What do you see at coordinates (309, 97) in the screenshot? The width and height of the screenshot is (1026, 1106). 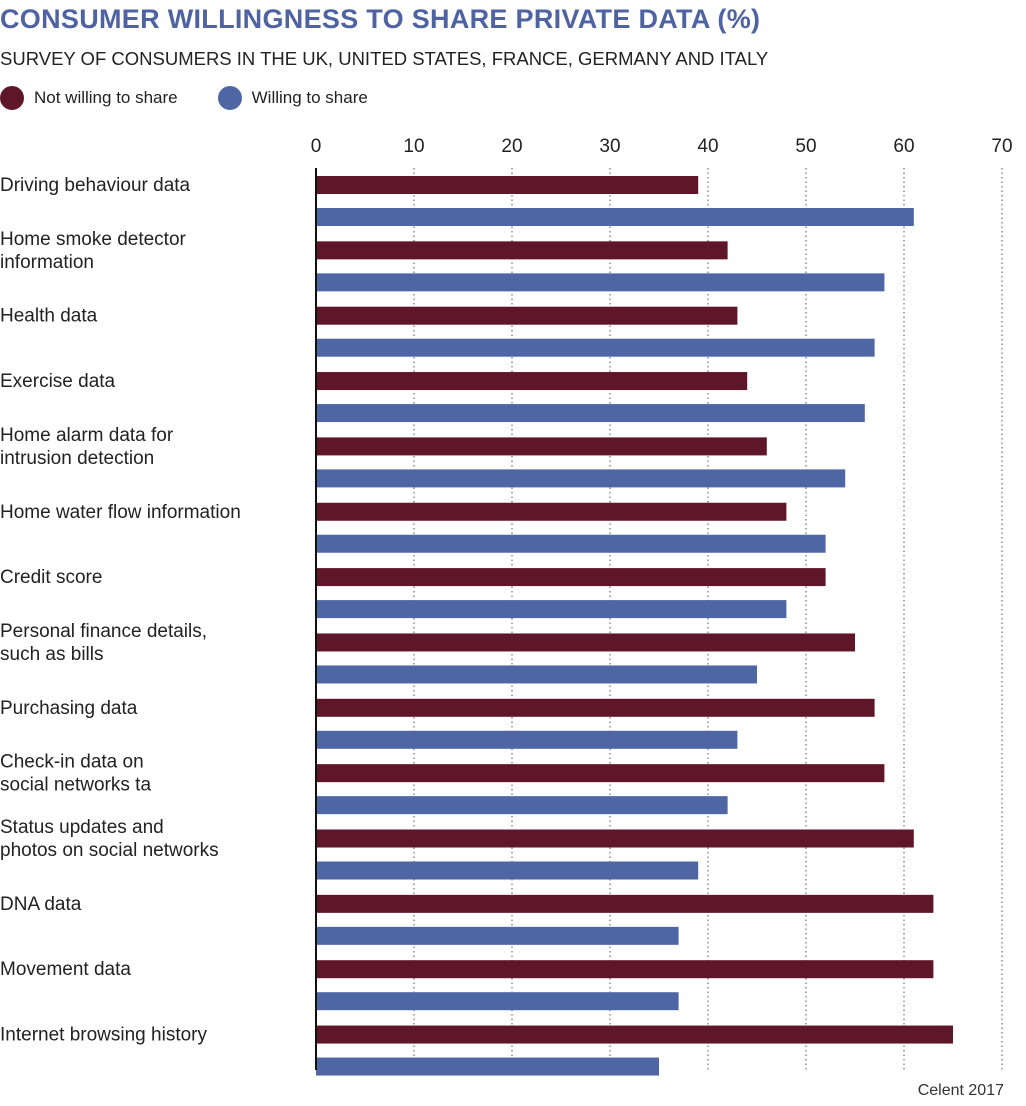 I see `legend-label-willing: Willing to share` at bounding box center [309, 97].